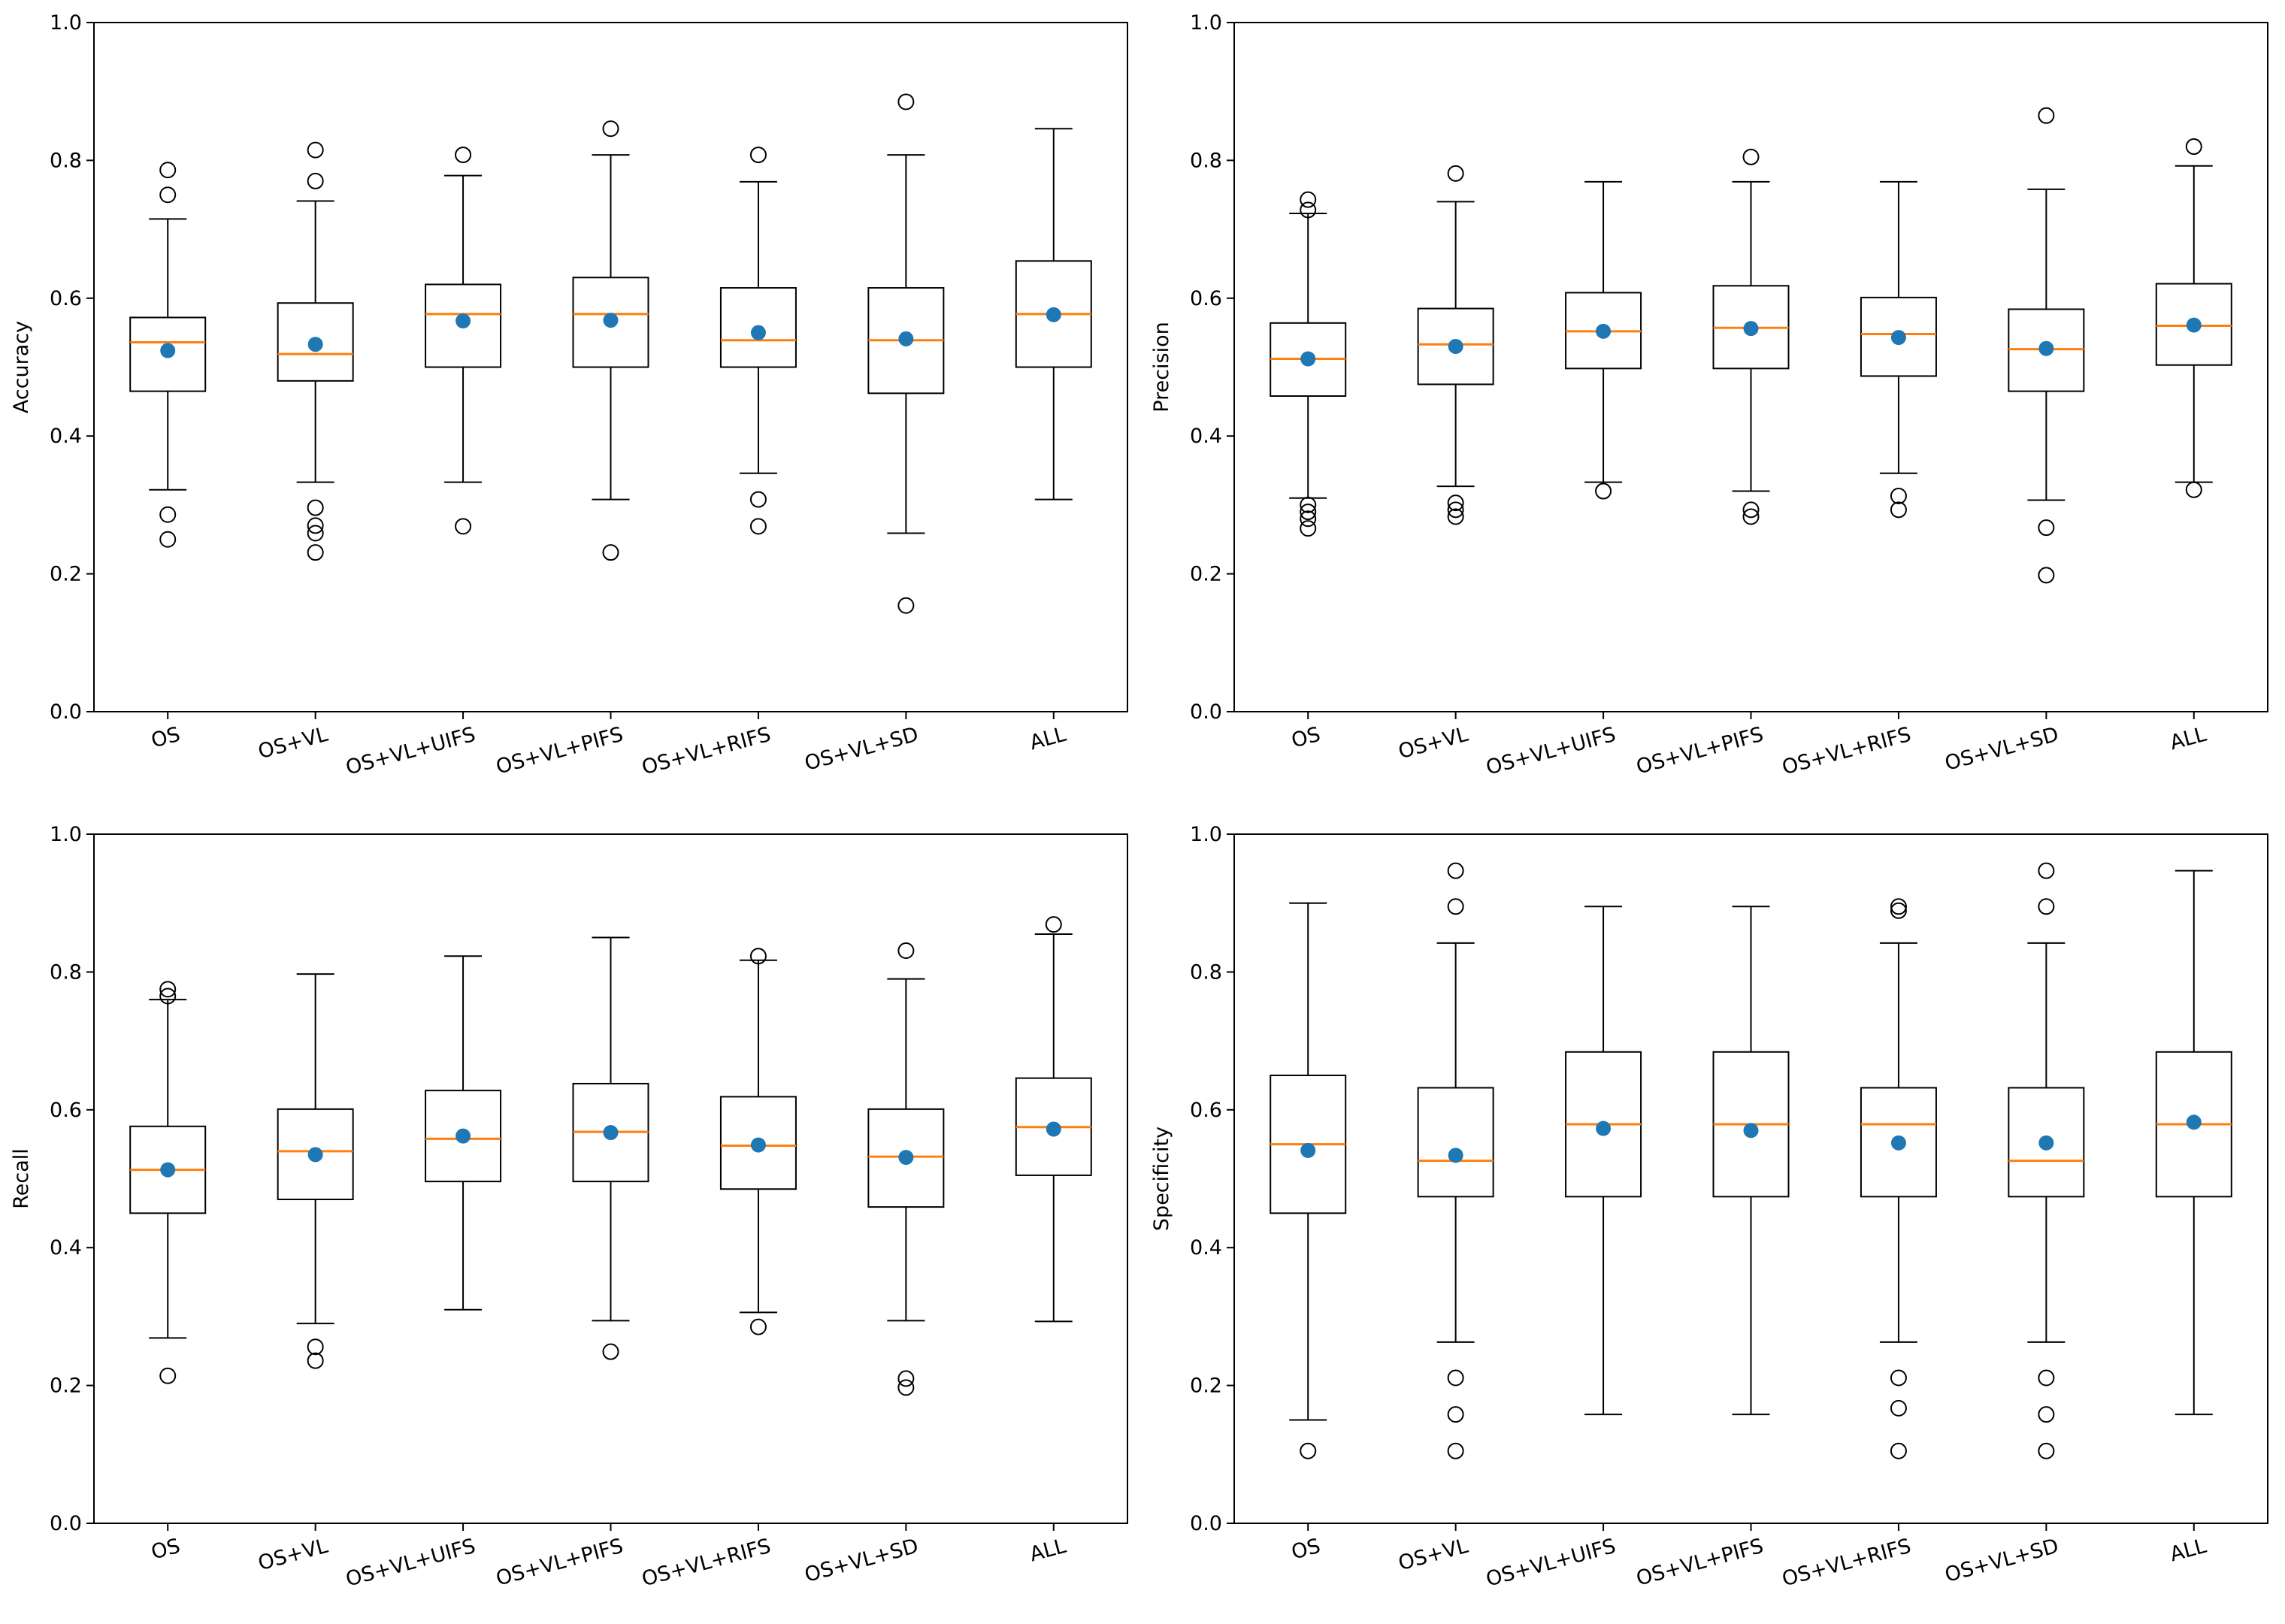 This screenshot has width=2285, height=1624. I want to click on y-tick-label: 0.6, so click(1206, 298).